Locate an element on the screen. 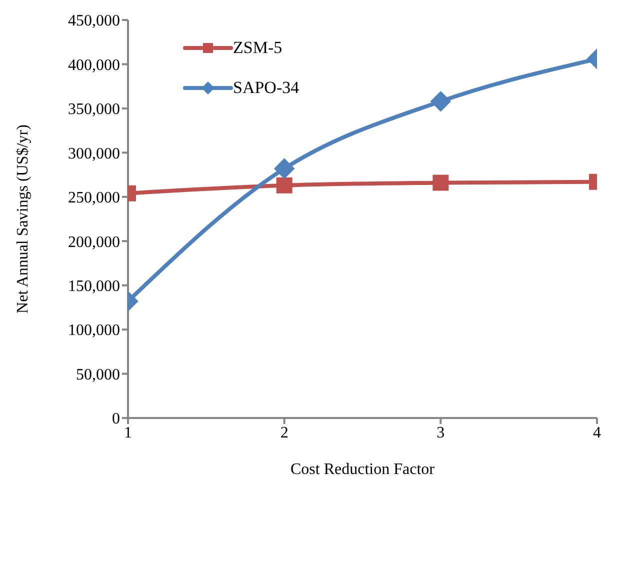 The width and height of the screenshot is (617, 575). y-tick-label: 400,000 is located at coordinates (94, 65).